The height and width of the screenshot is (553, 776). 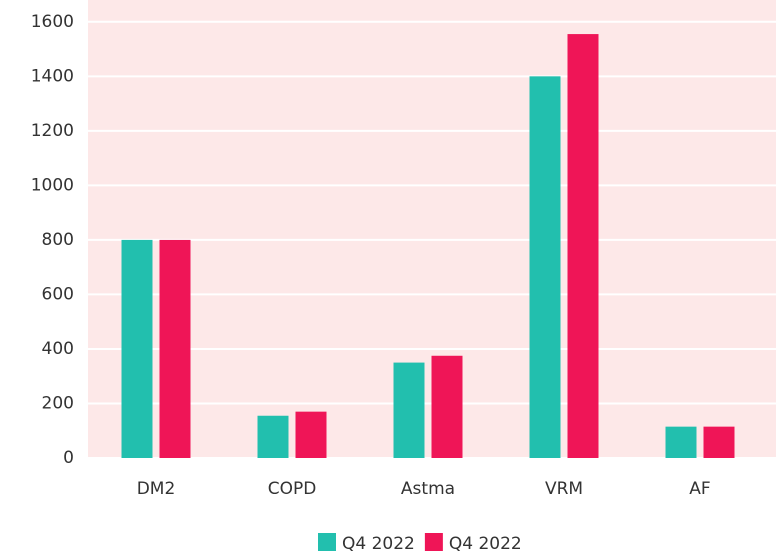 What do you see at coordinates (58, 349) in the screenshot?
I see `y-tick-label: 400` at bounding box center [58, 349].